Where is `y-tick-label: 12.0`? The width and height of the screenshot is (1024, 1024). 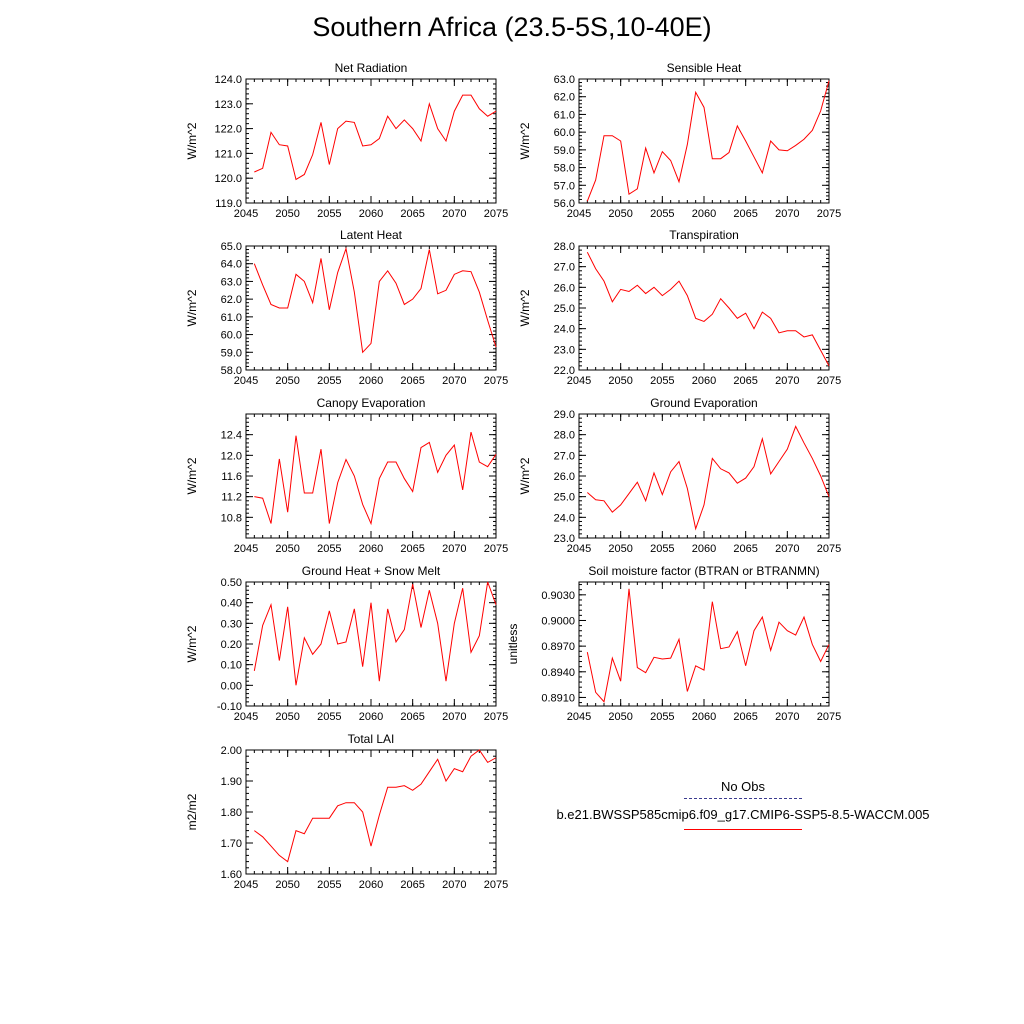
y-tick-label: 12.0 is located at coordinates (231, 456).